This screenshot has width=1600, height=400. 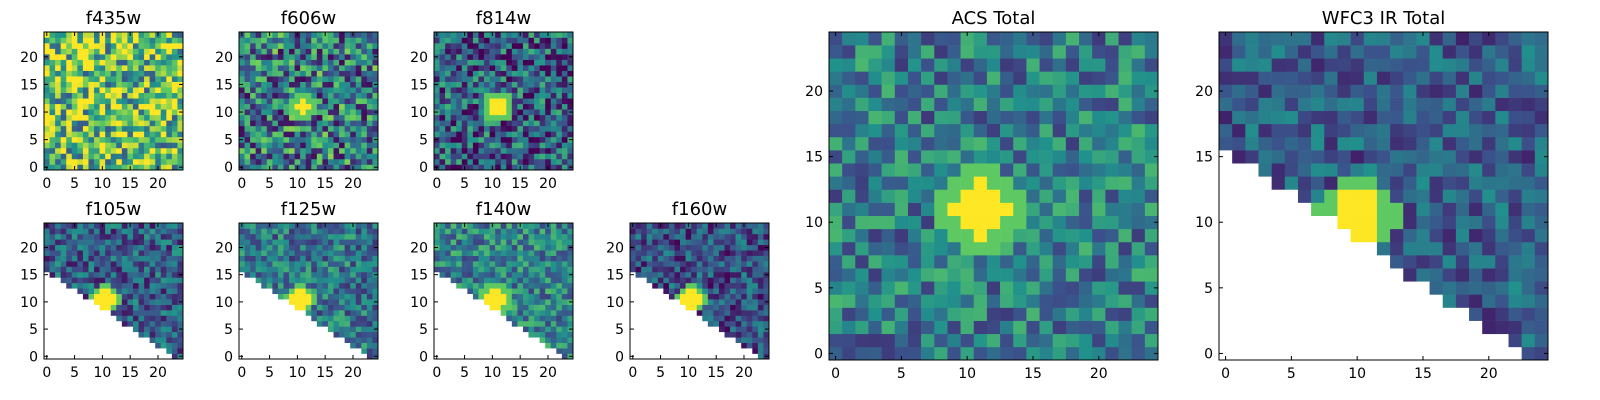 I want to click on y-tick-label: 0, so click(x=228, y=357).